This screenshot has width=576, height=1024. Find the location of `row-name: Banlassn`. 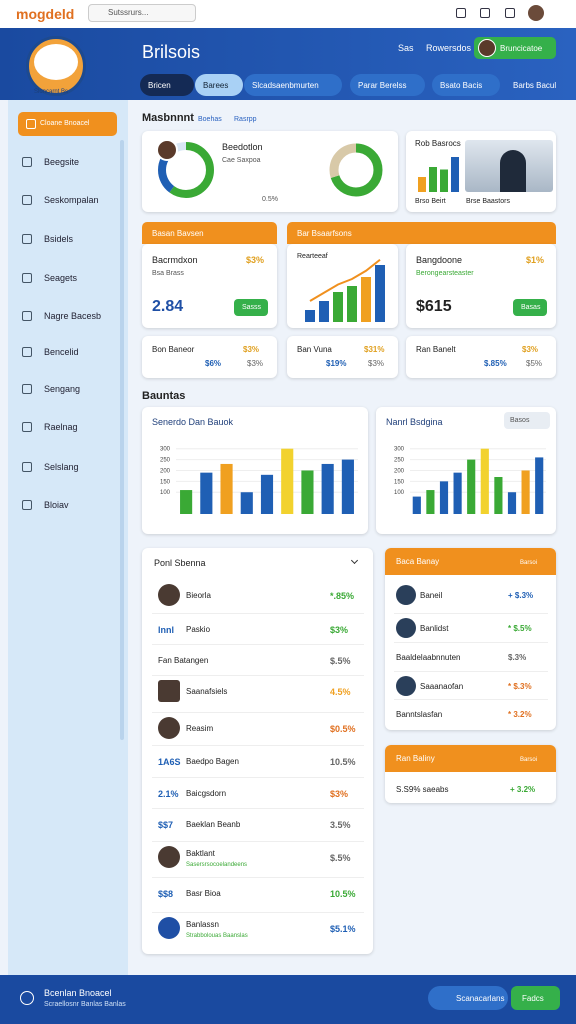

row-name: Banlassn is located at coordinates (202, 924).